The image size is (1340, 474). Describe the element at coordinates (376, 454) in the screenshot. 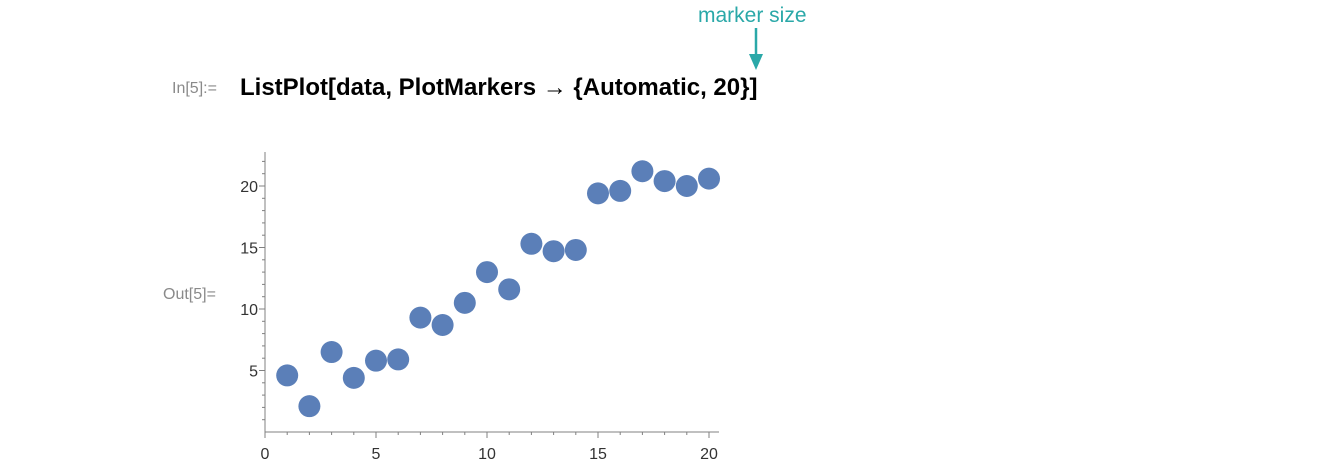

I see `x-tick-label: 5` at that location.